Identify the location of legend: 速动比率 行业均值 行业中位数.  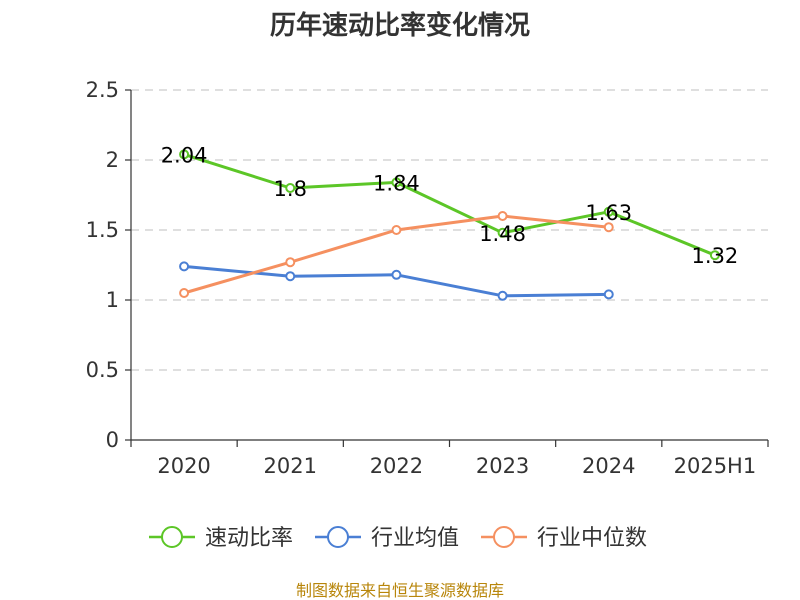
(398, 538).